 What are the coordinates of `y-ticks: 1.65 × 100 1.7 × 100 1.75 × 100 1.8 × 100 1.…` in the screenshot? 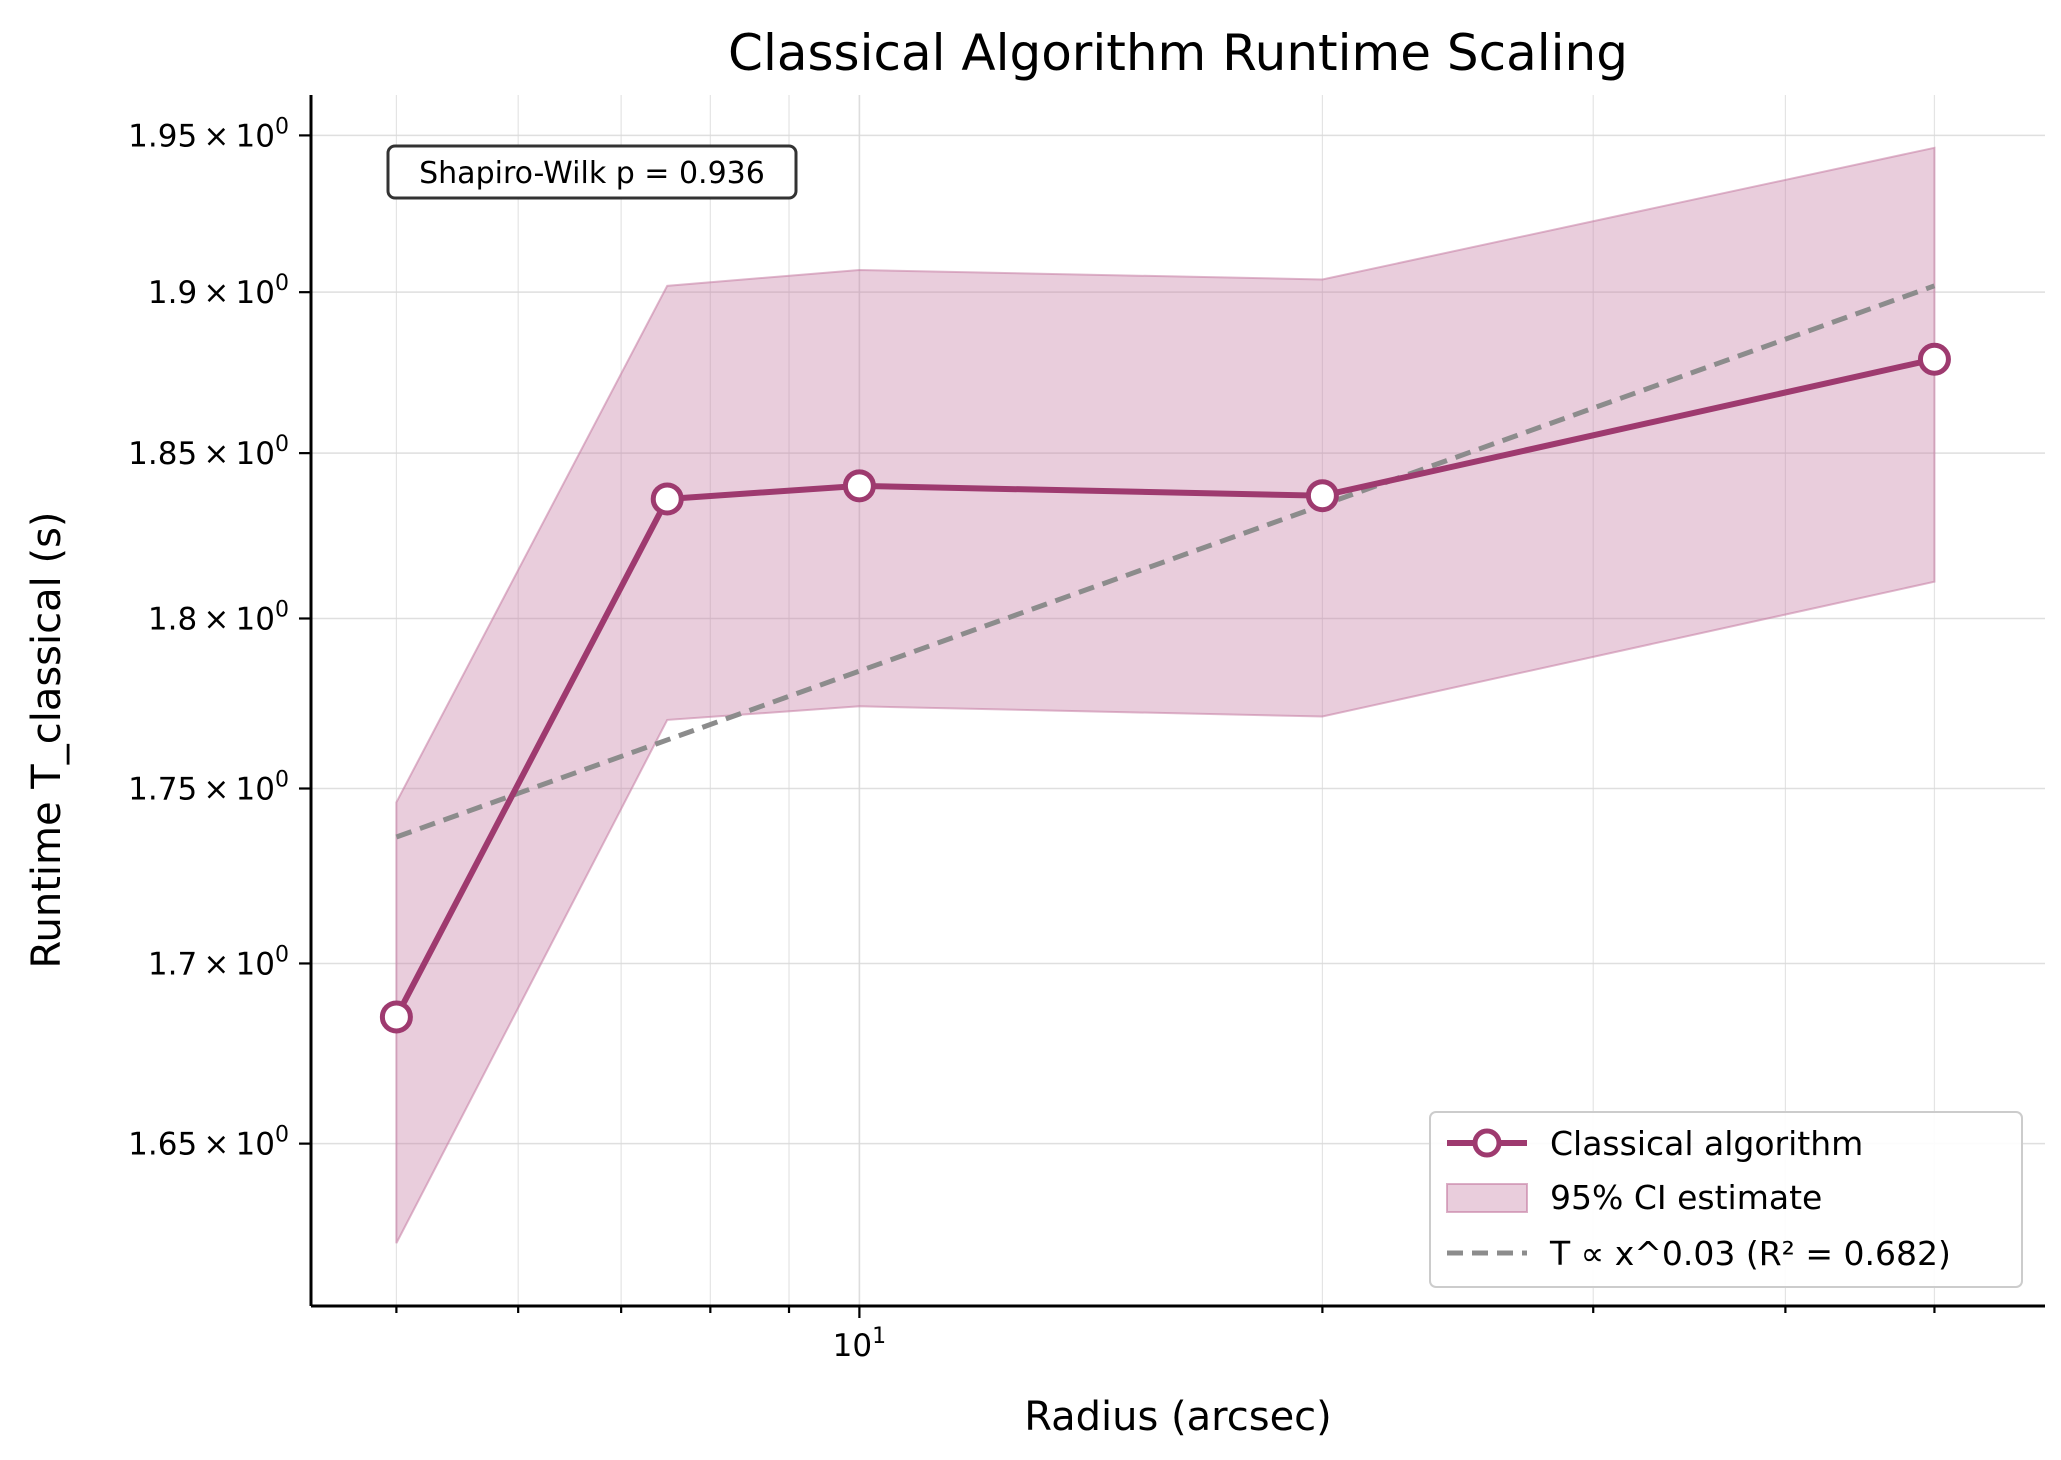 It's located at (219, 638).